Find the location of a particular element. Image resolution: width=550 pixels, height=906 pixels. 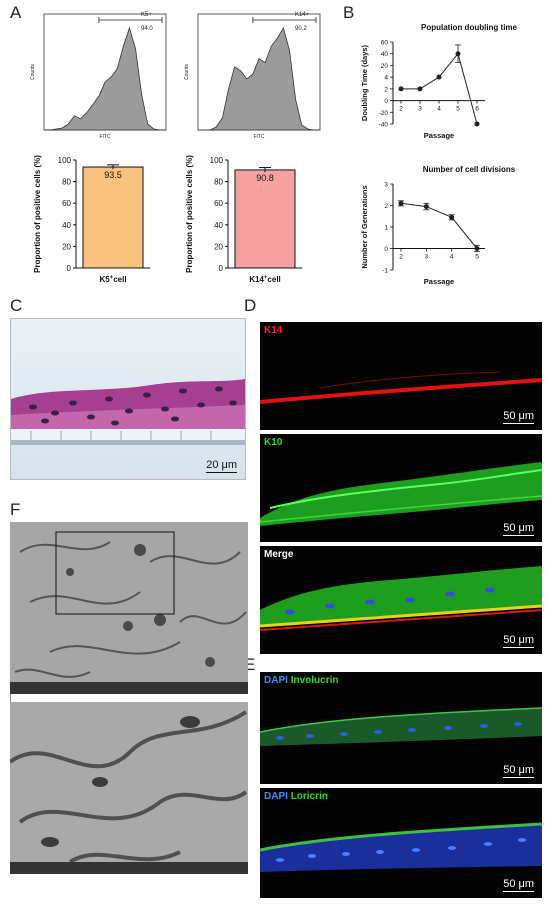

k14-scale-bar: 50 μm is located at coordinates (518, 416).